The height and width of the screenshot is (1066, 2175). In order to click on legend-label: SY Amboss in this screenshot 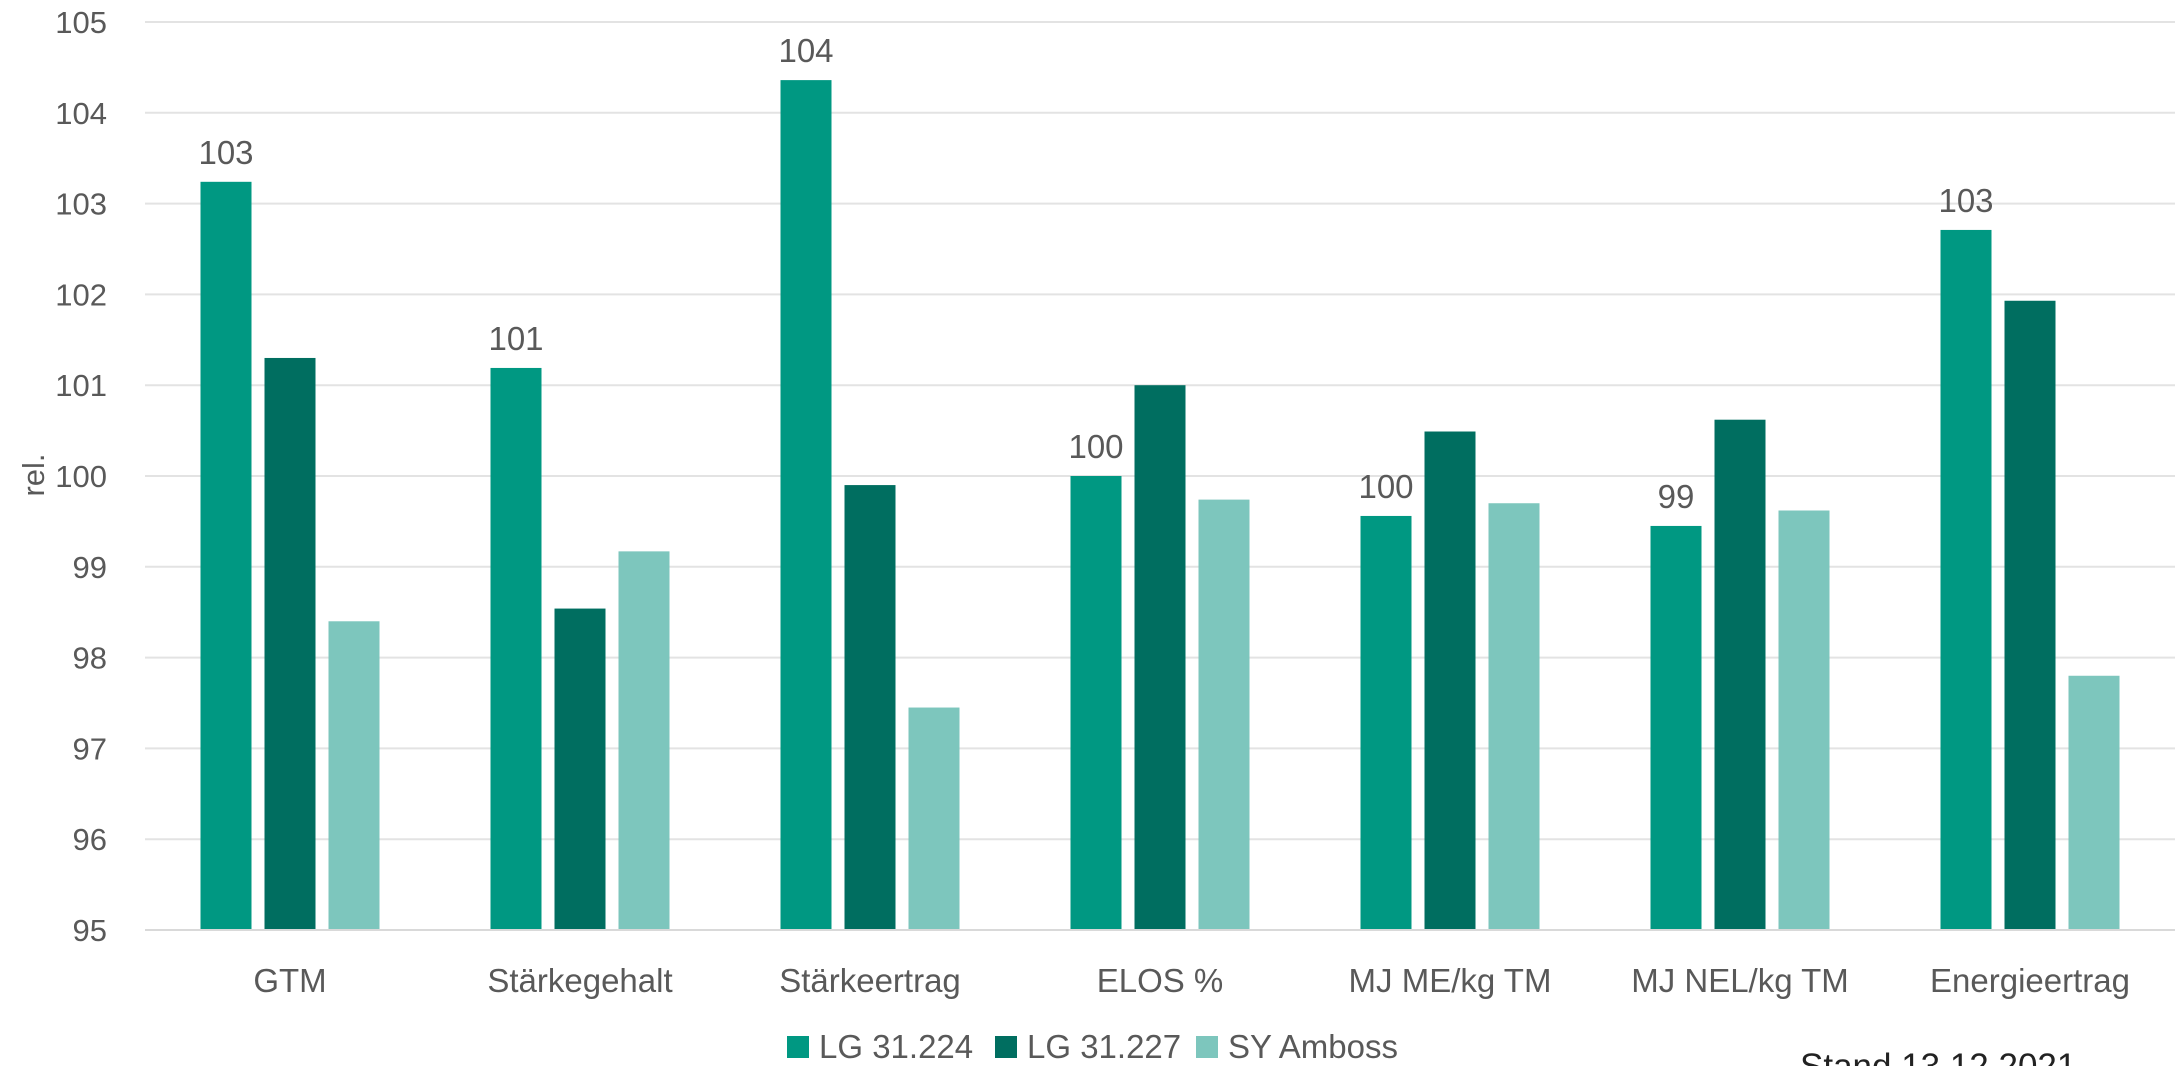, I will do `click(1313, 1046)`.